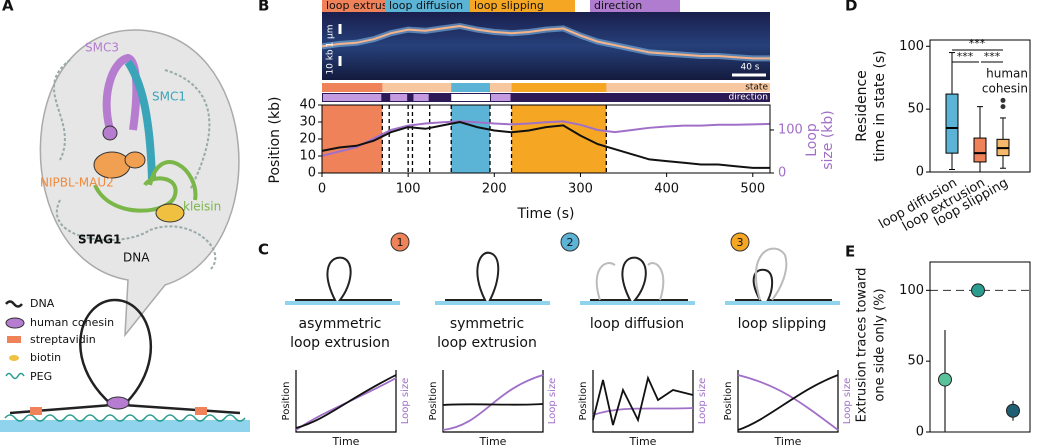 Image resolution: width=1054 pixels, height=448 pixels. I want to click on part-label: SMC1, so click(169, 97).